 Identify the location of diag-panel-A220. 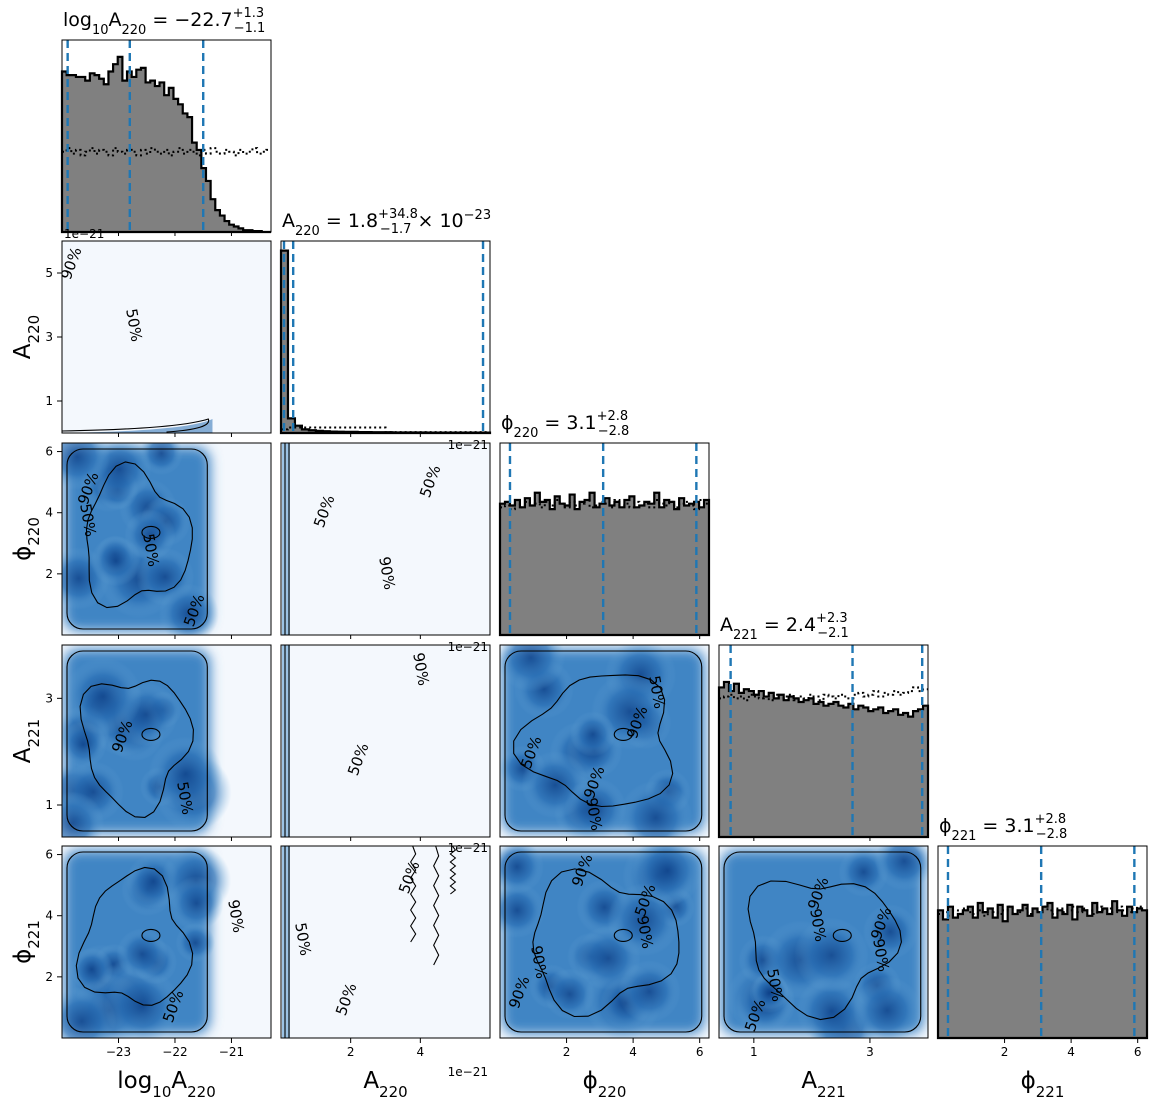
(385, 337).